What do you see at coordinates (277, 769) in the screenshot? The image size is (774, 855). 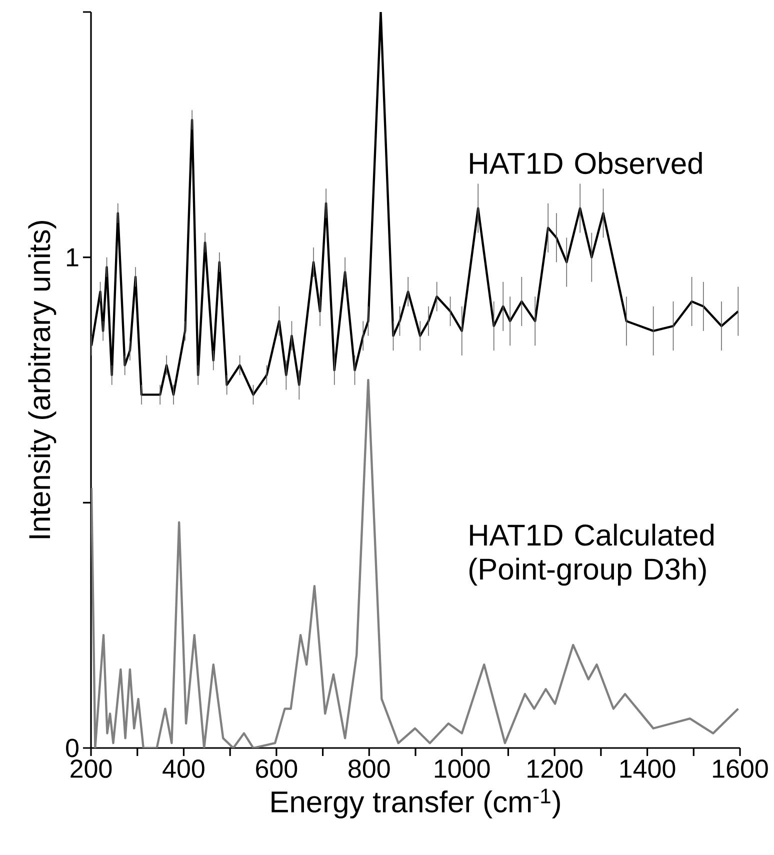 I see `x-tick-label: 600` at bounding box center [277, 769].